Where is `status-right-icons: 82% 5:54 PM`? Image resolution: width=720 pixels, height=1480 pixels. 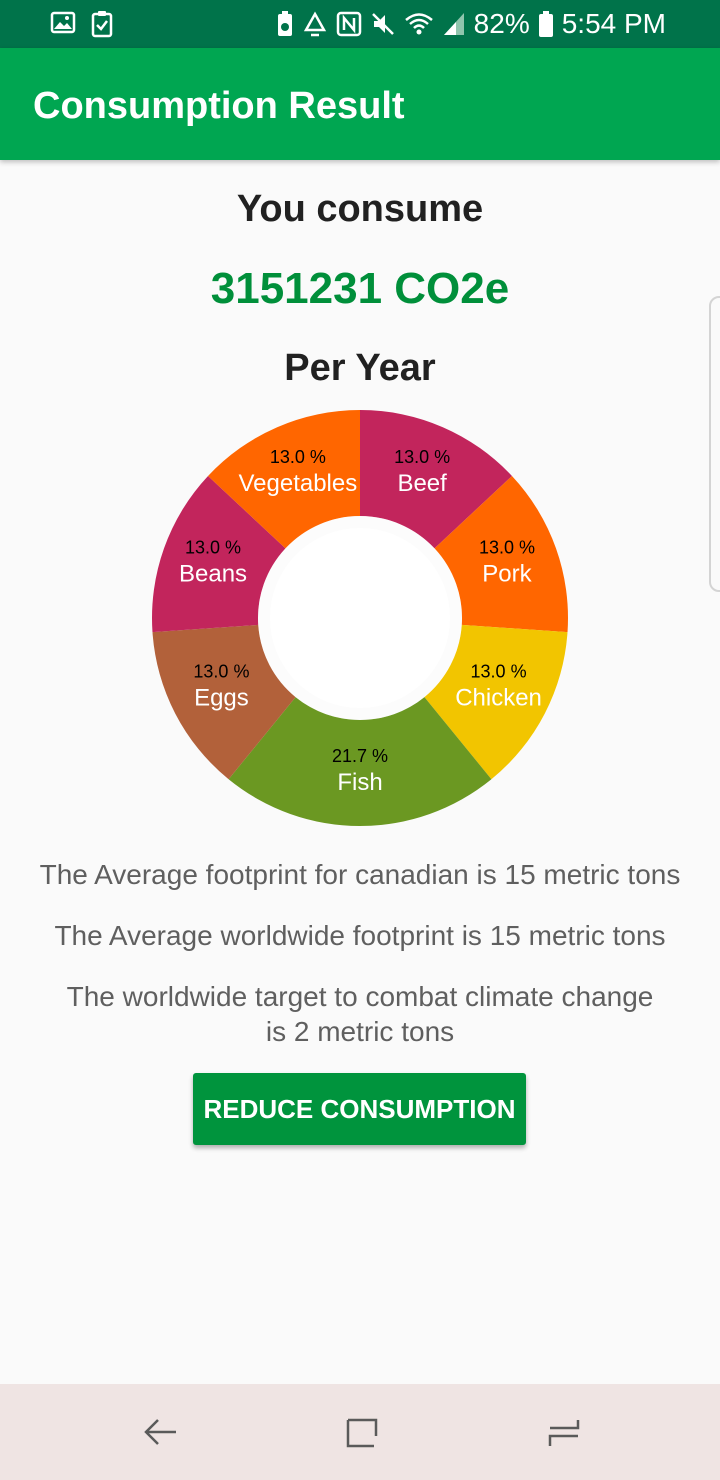
status-right-icons: 82% 5:54 PM is located at coordinates (471, 24).